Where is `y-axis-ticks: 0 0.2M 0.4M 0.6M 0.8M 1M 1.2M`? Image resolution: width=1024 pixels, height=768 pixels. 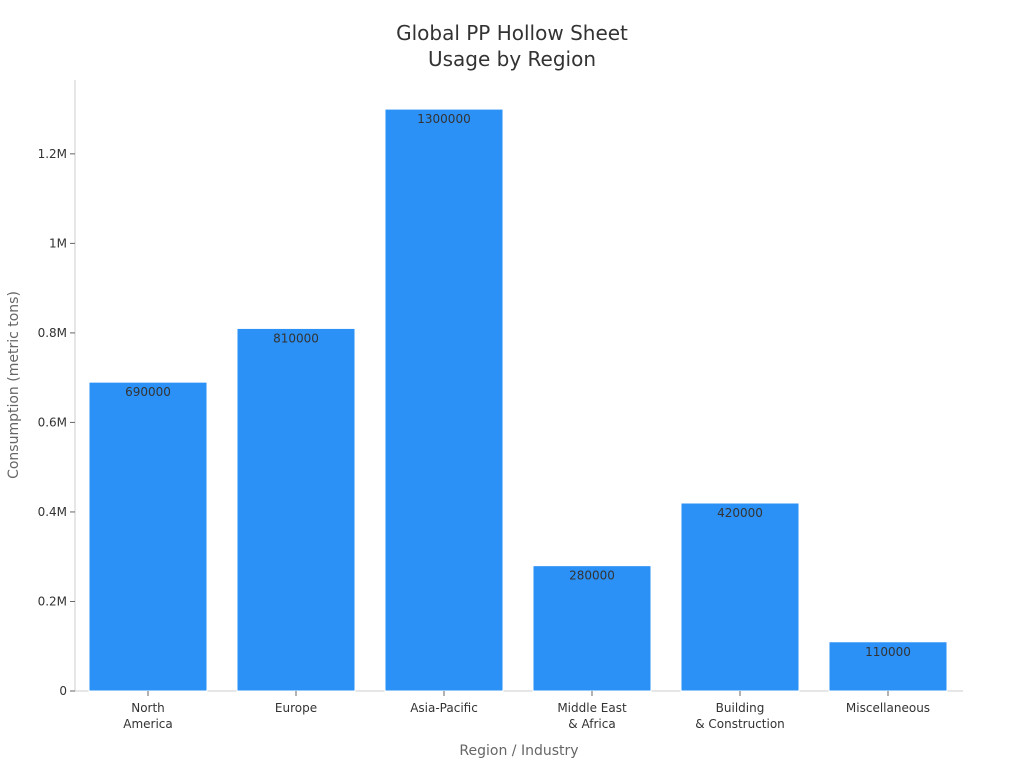 y-axis-ticks: 0 0.2M 0.4M 0.6M 0.8M 1M 1.2M is located at coordinates (56, 422).